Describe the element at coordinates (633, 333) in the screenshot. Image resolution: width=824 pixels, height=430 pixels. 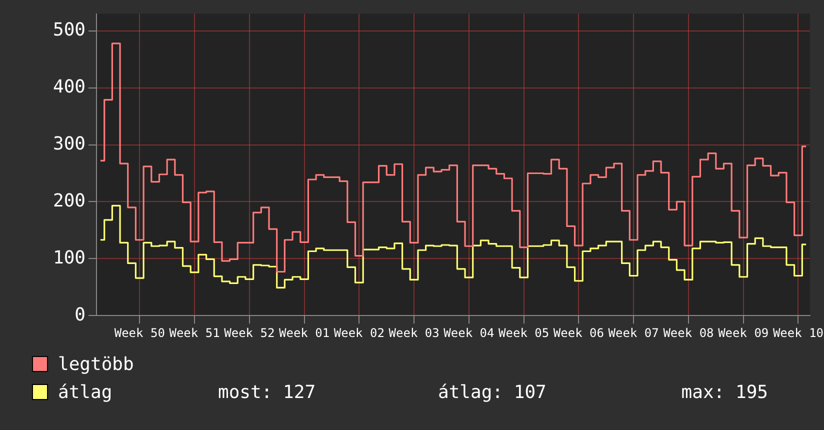
I see `x-tick-label: Week 07` at that location.